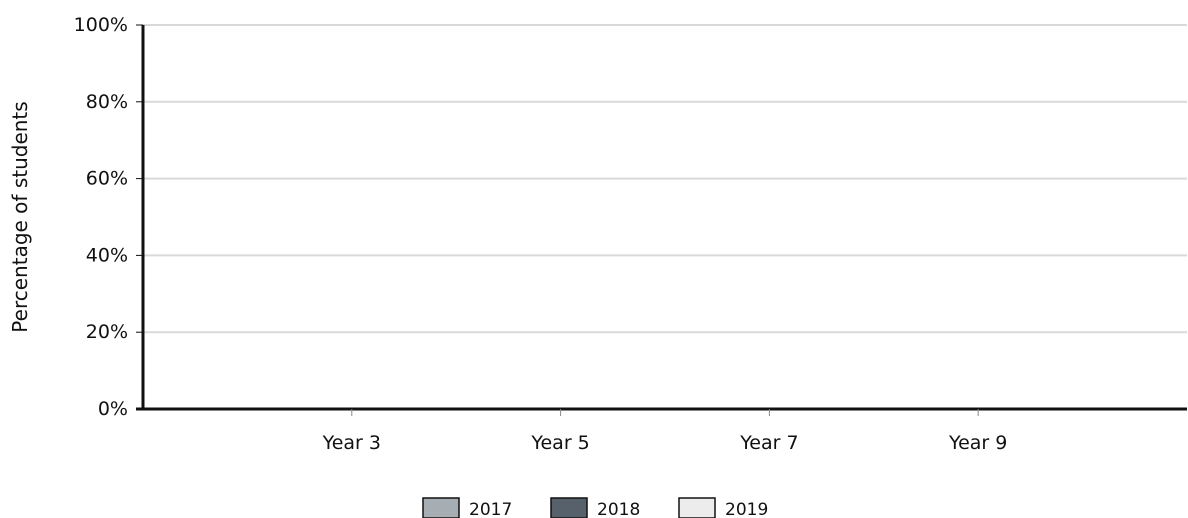 The height and width of the screenshot is (518, 1188). What do you see at coordinates (467, 507) in the screenshot?
I see `legend-item: 2017` at bounding box center [467, 507].